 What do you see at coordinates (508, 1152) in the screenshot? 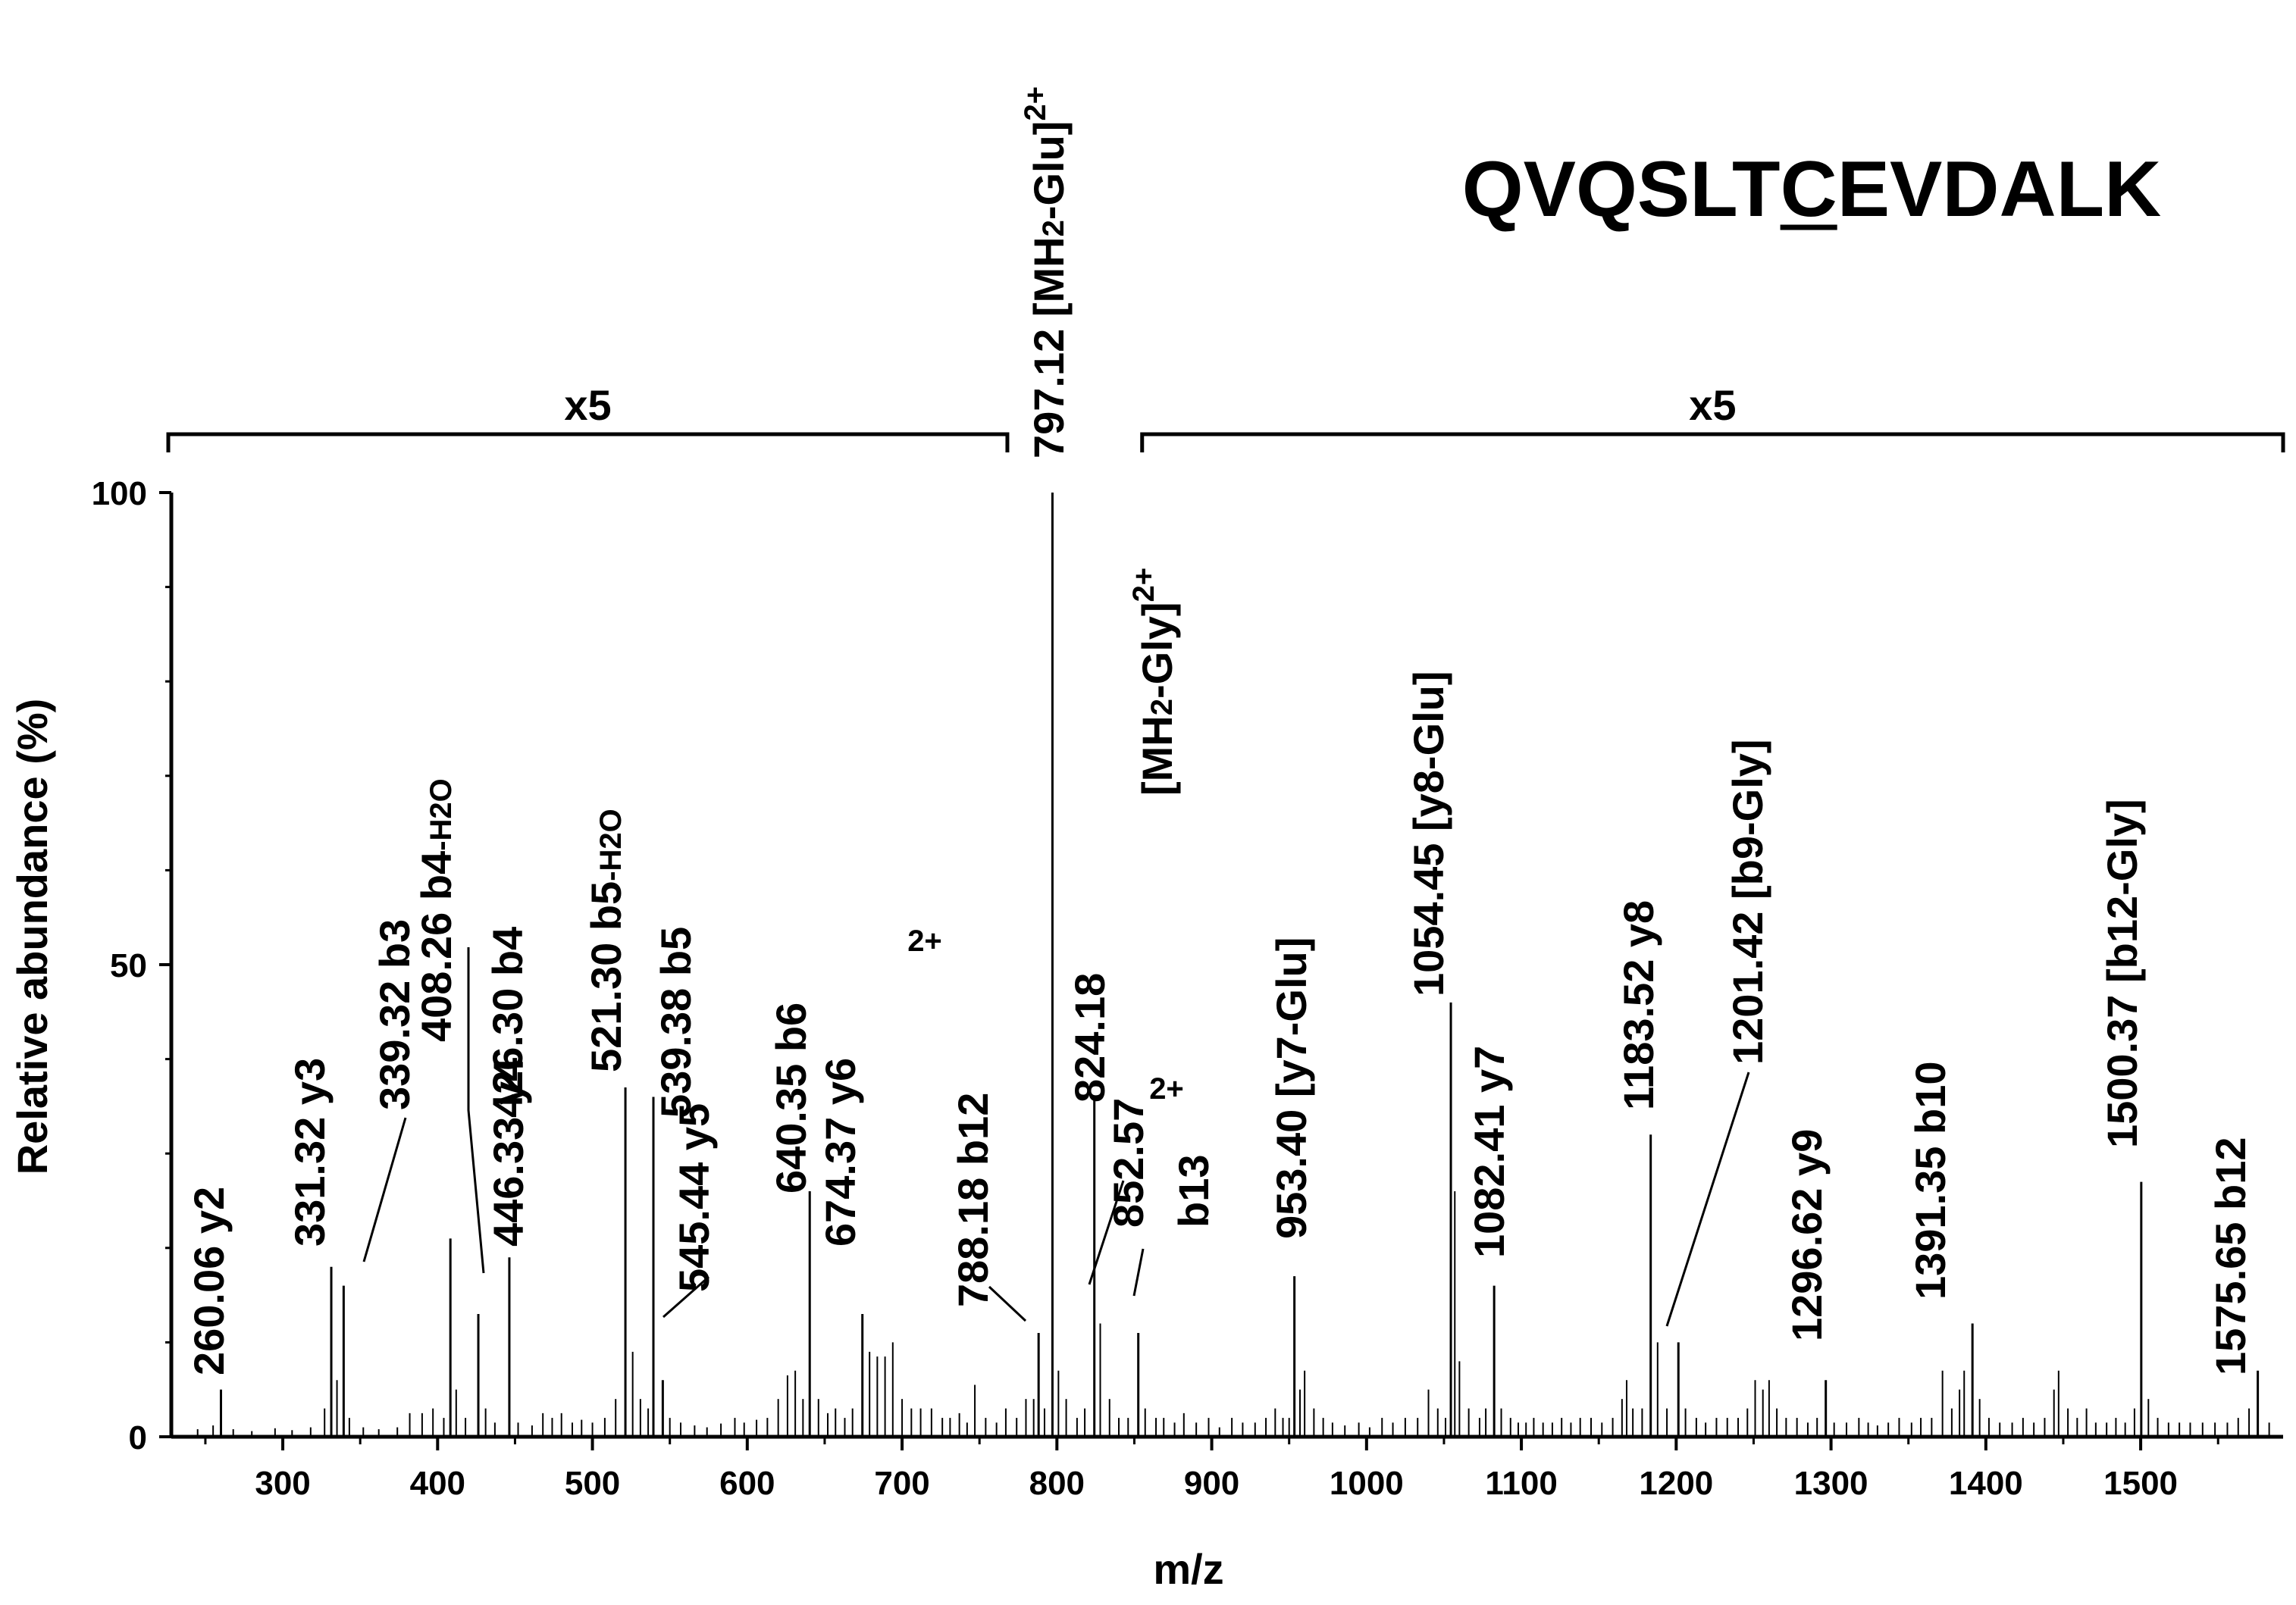
I see `peak-label: 446.33 y4` at bounding box center [508, 1152].